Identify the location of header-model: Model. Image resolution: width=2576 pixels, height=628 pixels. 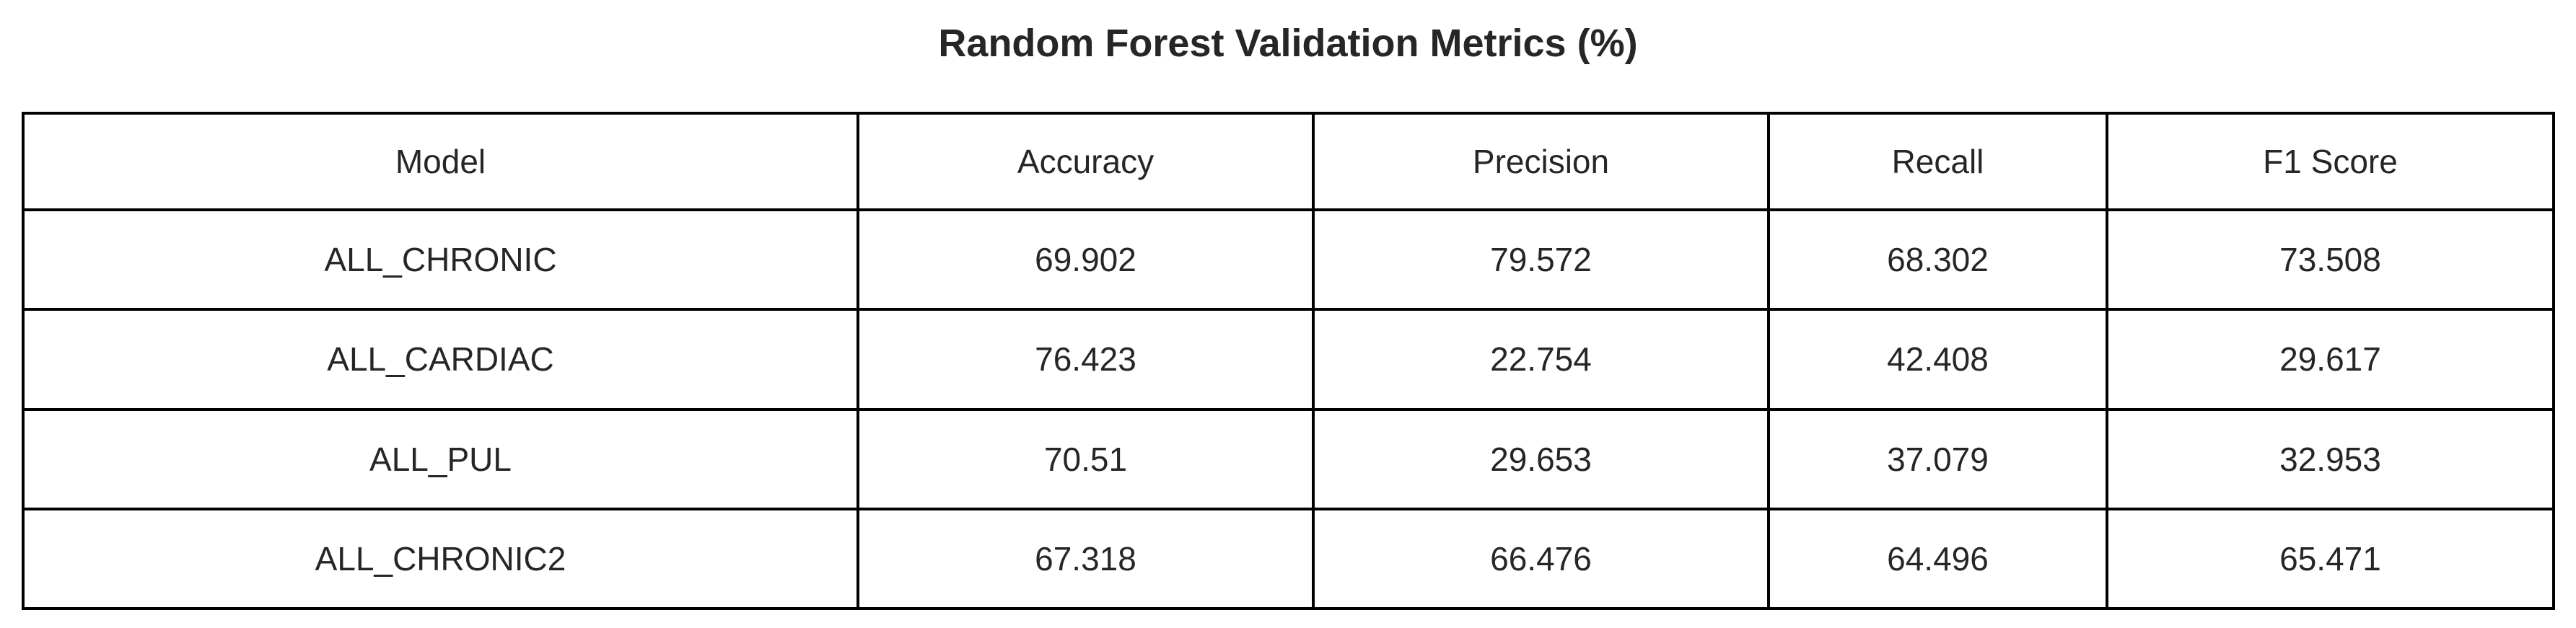
(440, 161).